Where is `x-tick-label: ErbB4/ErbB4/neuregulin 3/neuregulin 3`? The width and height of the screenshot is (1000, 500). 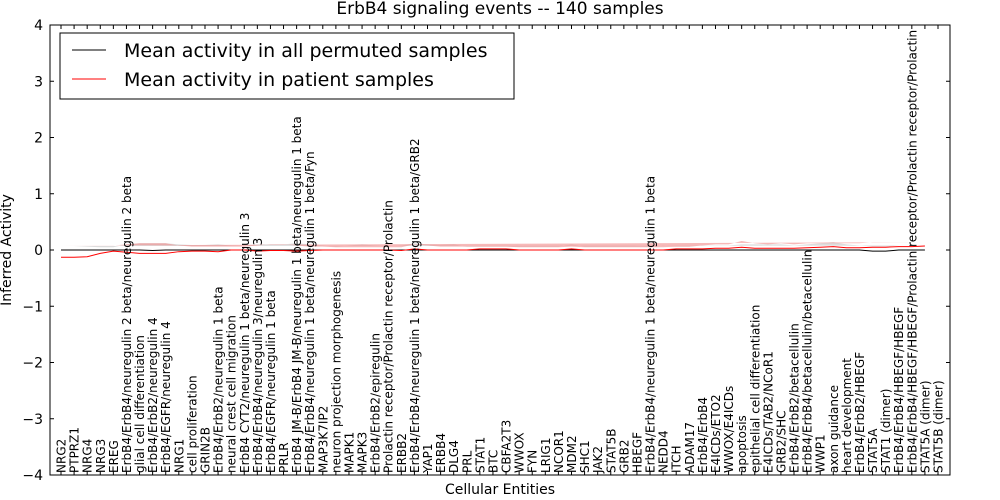
x-tick-label: ErbB4/ErbB4/neuregulin 3/neuregulin 3 is located at coordinates (258, 355).